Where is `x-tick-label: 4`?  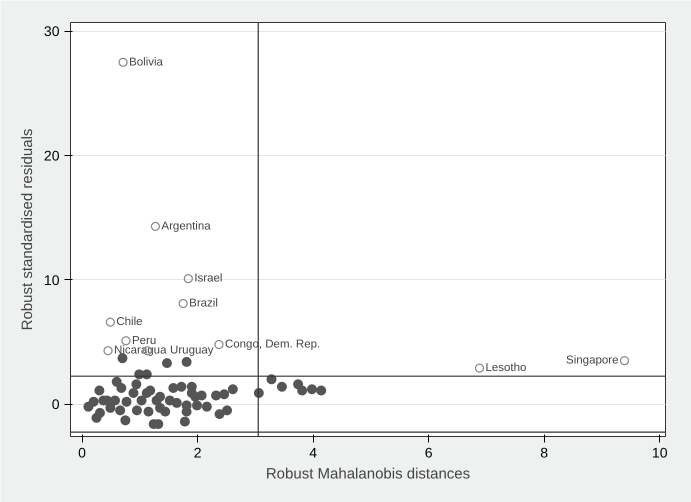
x-tick-label: 4 is located at coordinates (313, 452).